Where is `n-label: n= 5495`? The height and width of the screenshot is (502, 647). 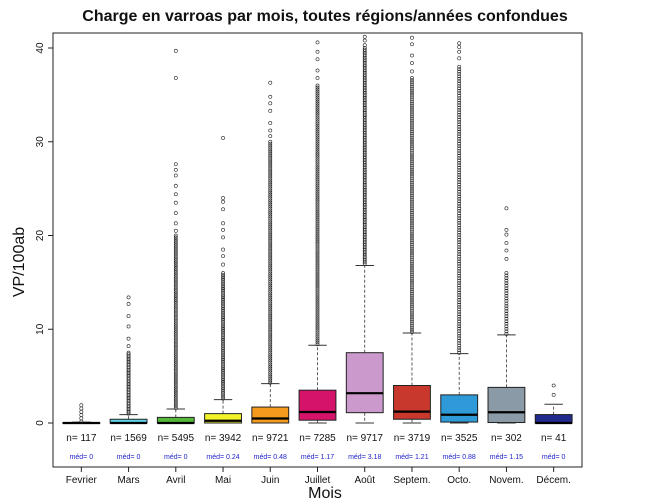
n-label: n= 5495 is located at coordinates (176, 438).